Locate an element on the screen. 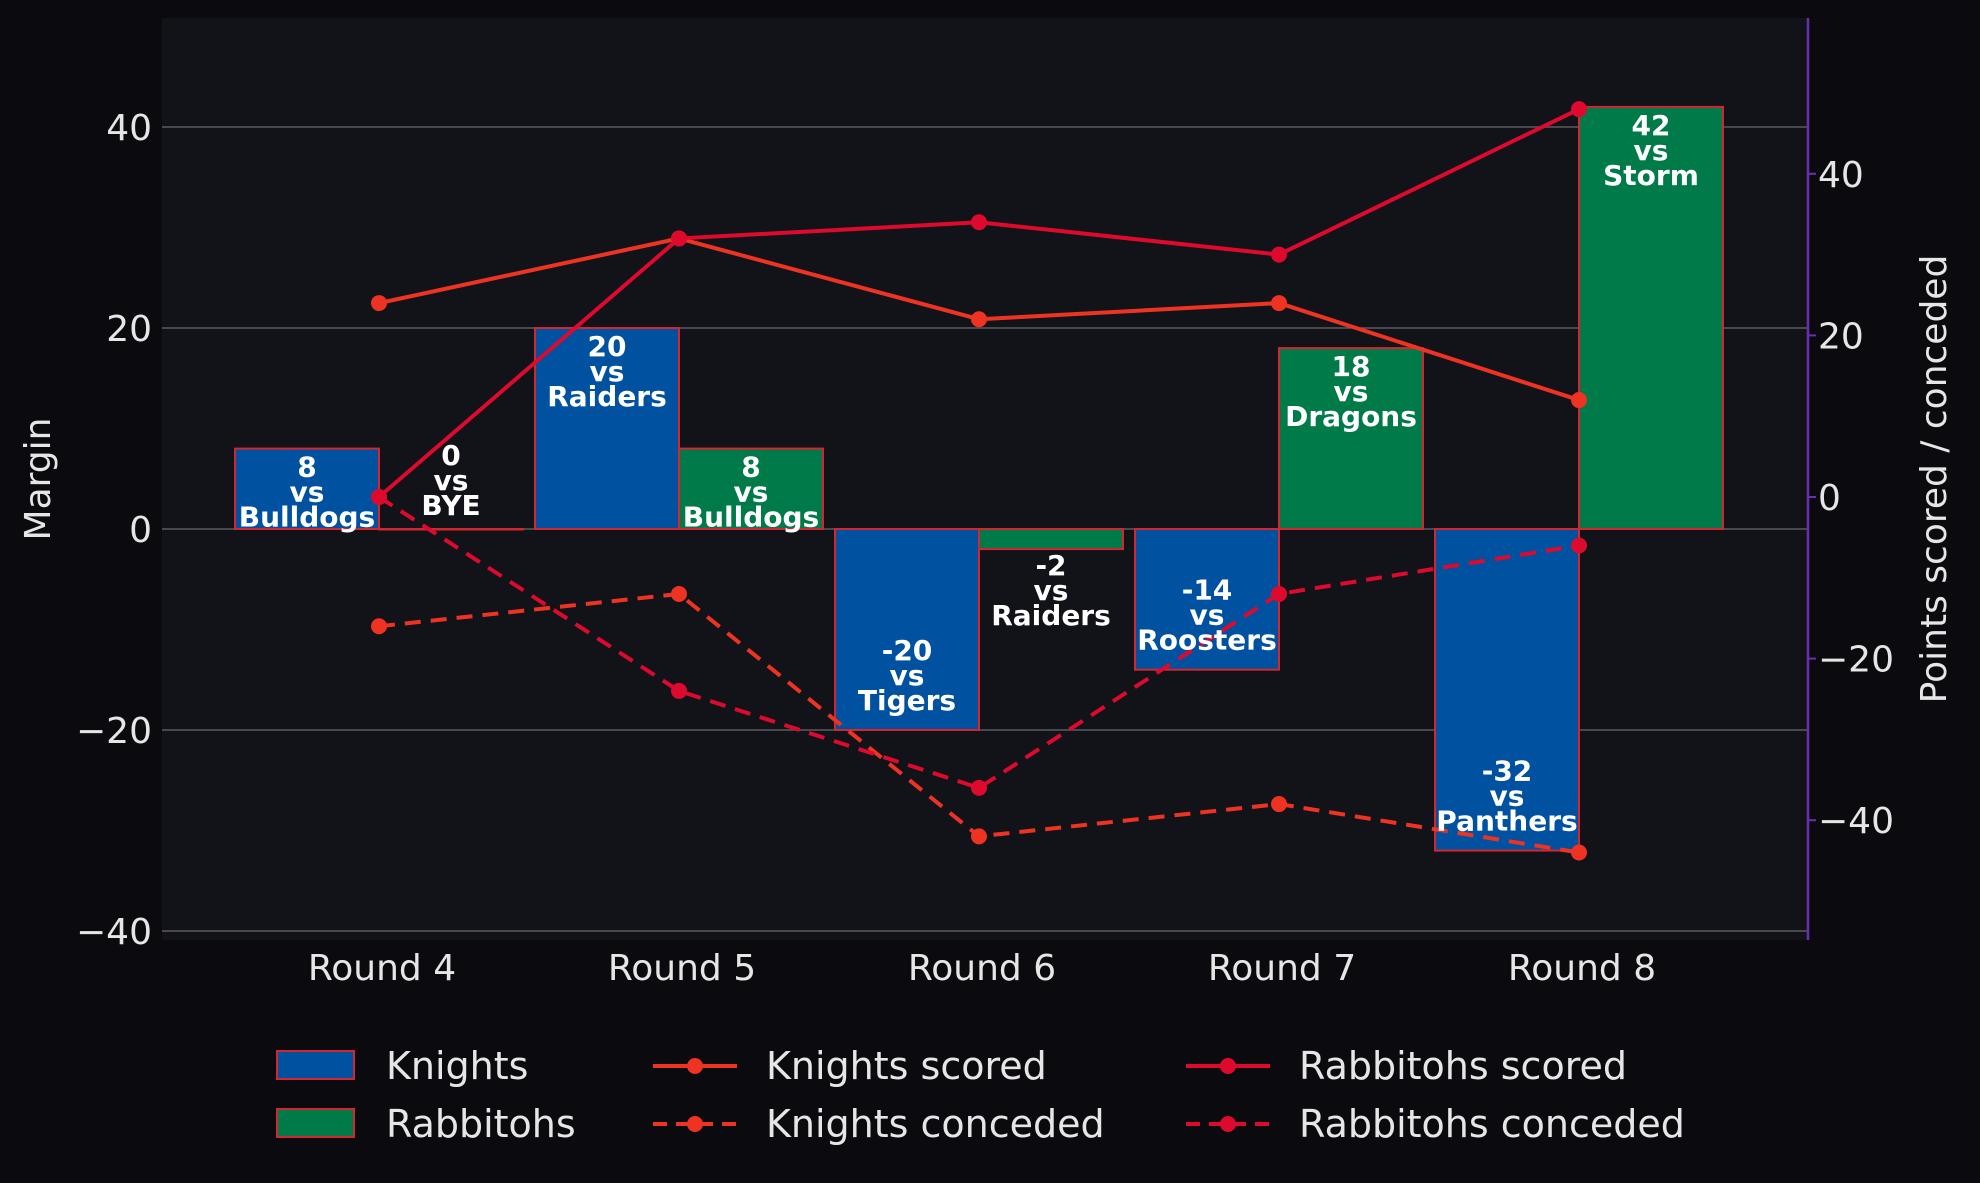  y2-tick-label: −40 is located at coordinates (1856, 821).